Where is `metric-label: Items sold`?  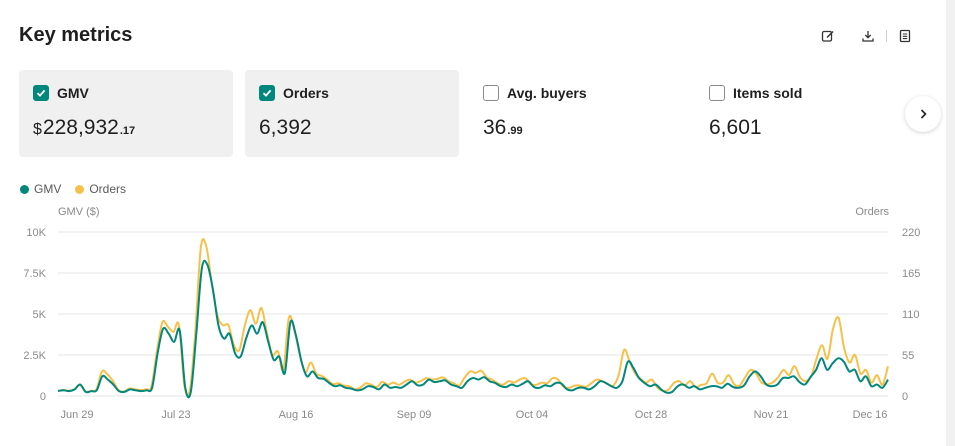
metric-label: Items sold is located at coordinates (768, 93).